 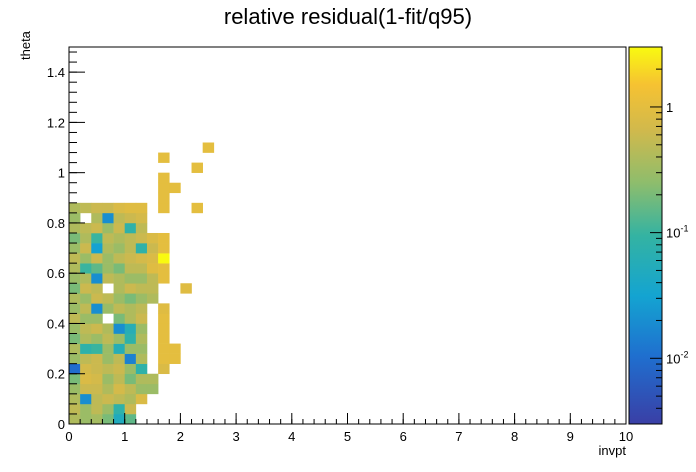 I want to click on x-tick-label: 5, so click(x=347, y=436).